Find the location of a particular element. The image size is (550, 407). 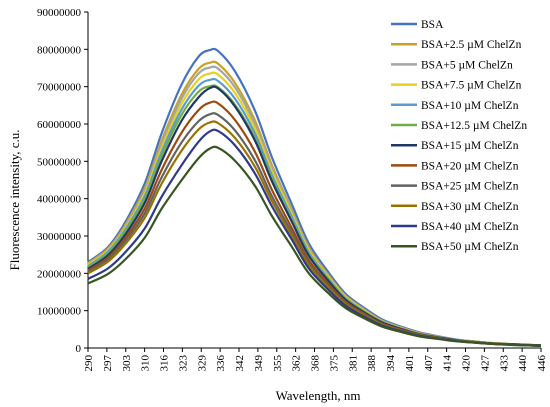

y-tick-label: 30000000 is located at coordinates (59, 237).